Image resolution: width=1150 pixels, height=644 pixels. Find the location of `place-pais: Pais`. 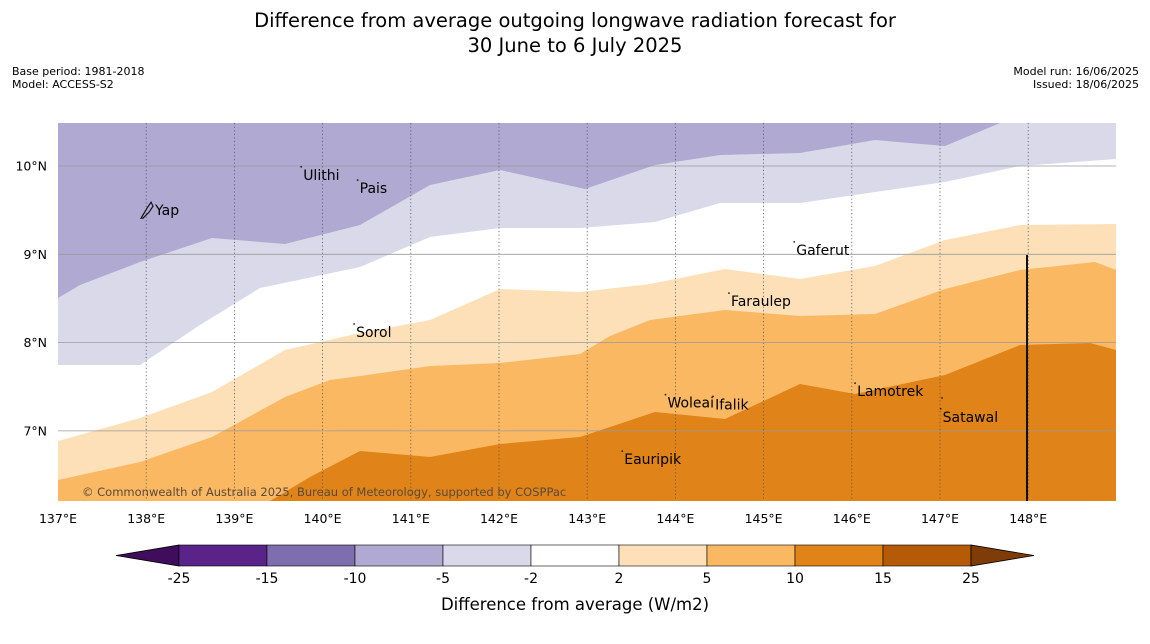

place-pais: Pais is located at coordinates (372, 188).